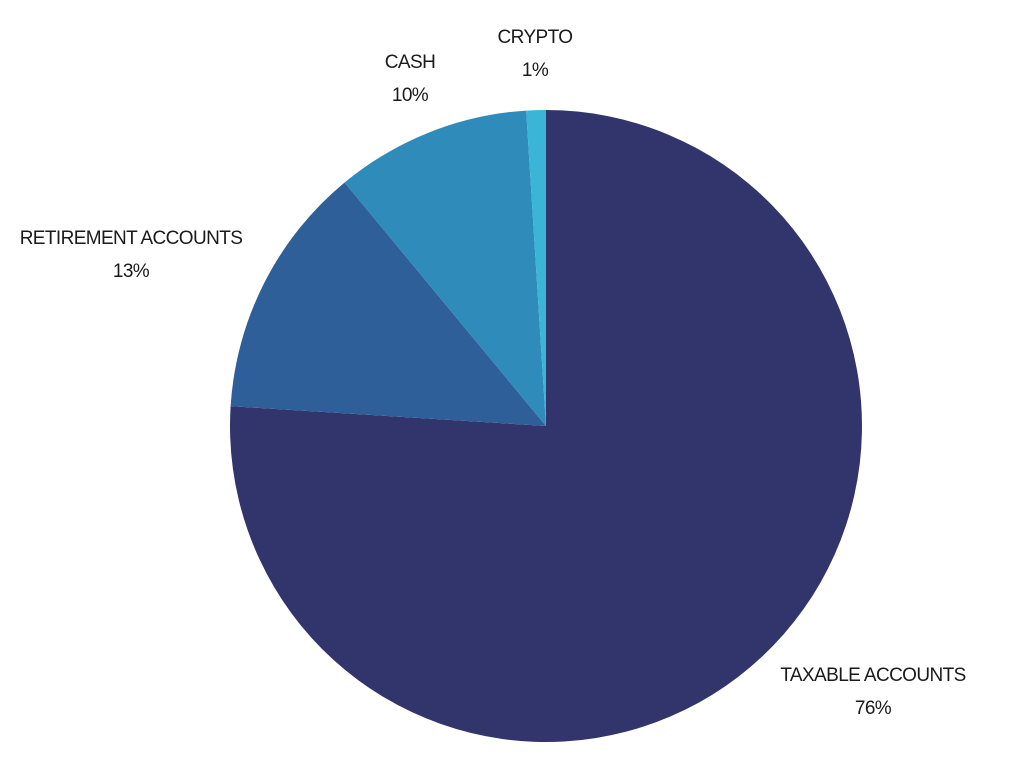 Image resolution: width=1024 pixels, height=768 pixels. I want to click on slice-value-label: 1%, so click(535, 70).